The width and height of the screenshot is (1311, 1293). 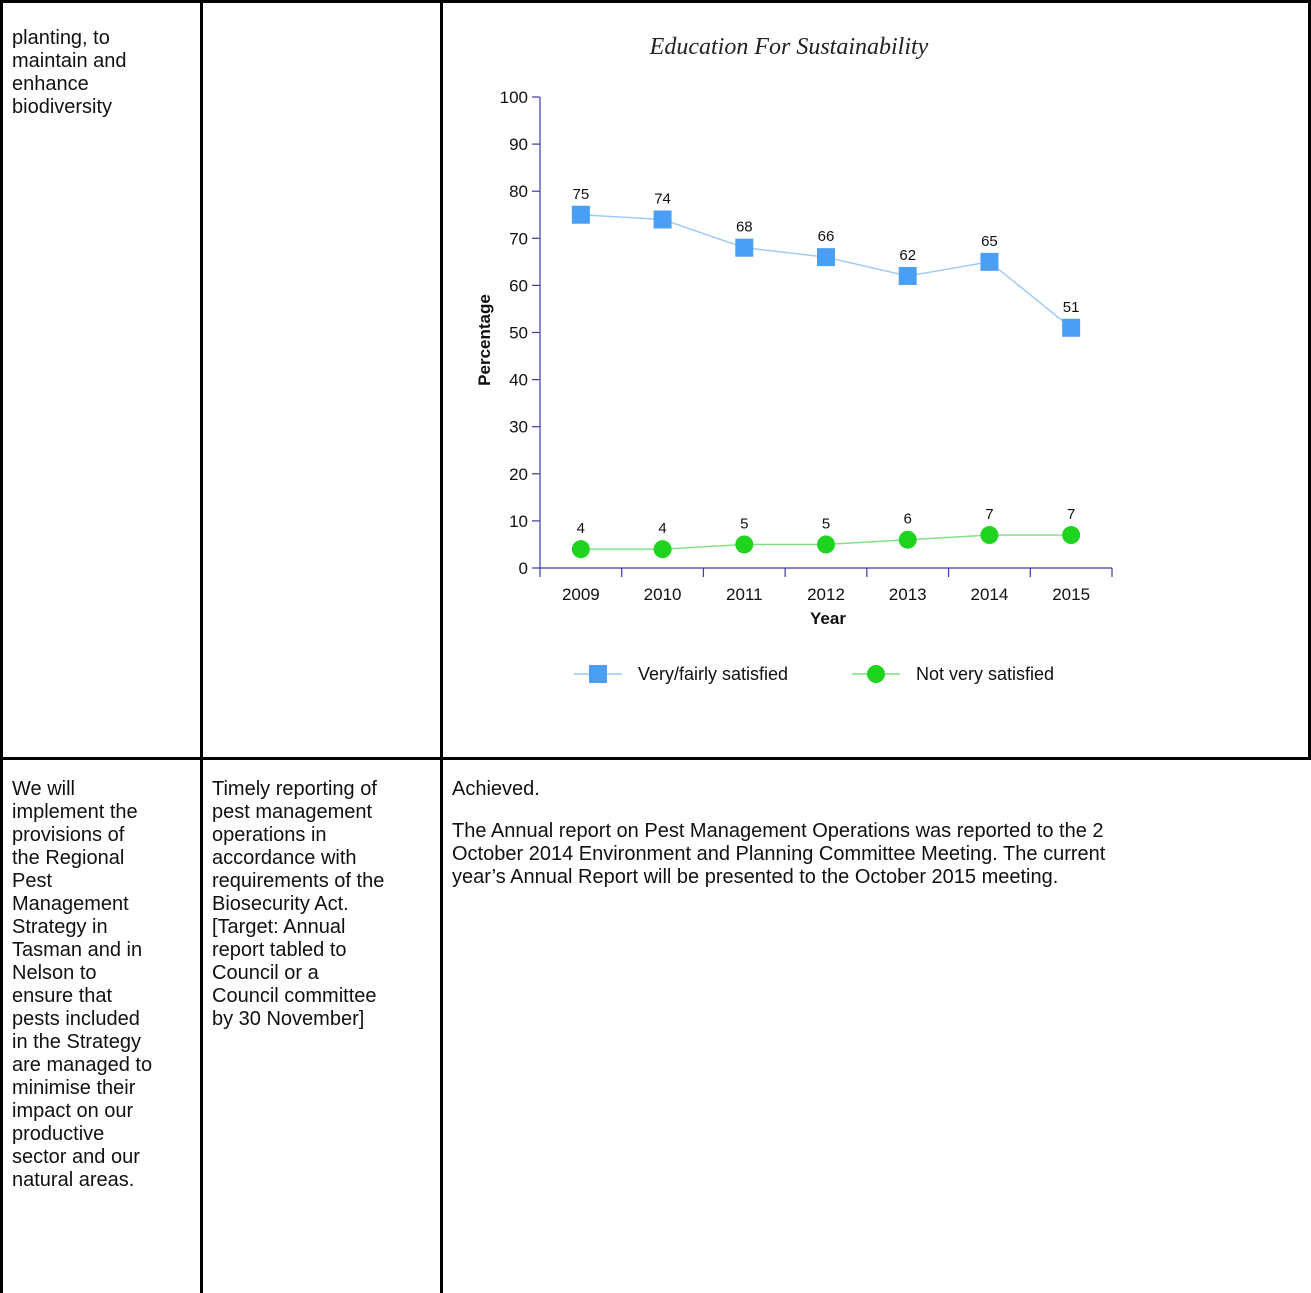 I want to click on data-label: 65, so click(x=989, y=241).